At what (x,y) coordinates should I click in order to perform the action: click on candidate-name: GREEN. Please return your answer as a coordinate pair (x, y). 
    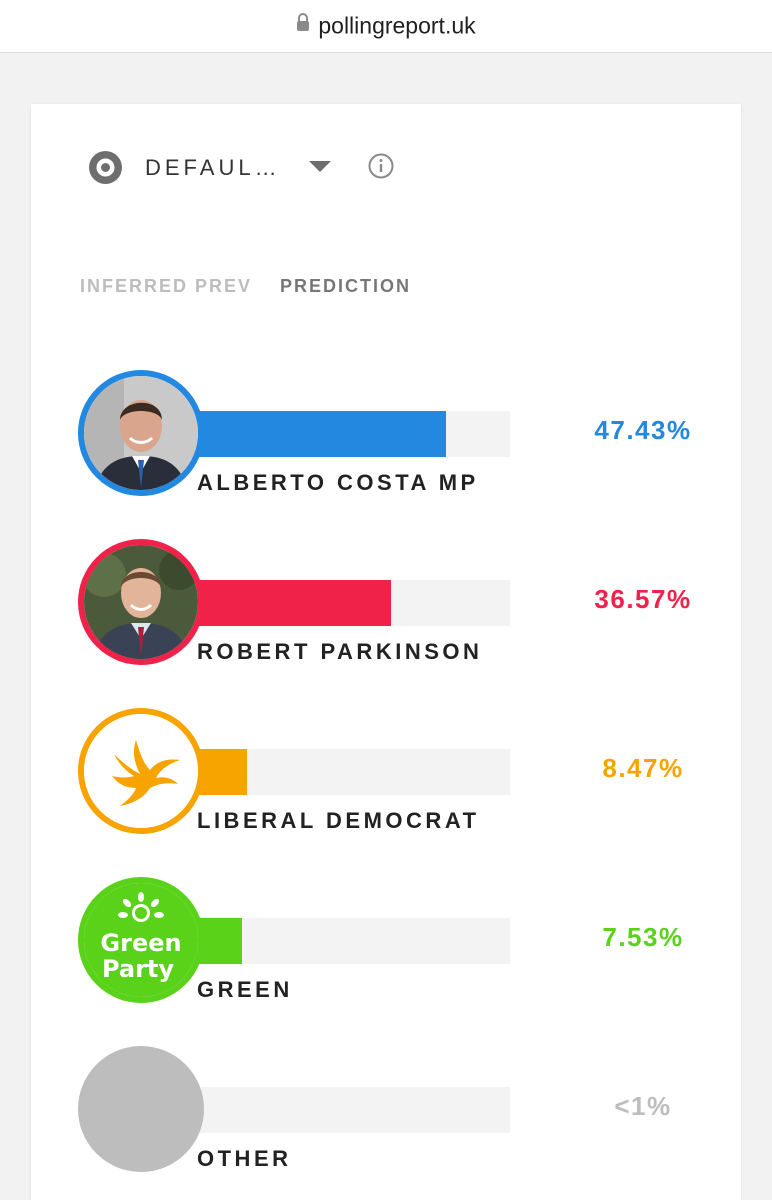
    Looking at the image, I should click on (245, 989).